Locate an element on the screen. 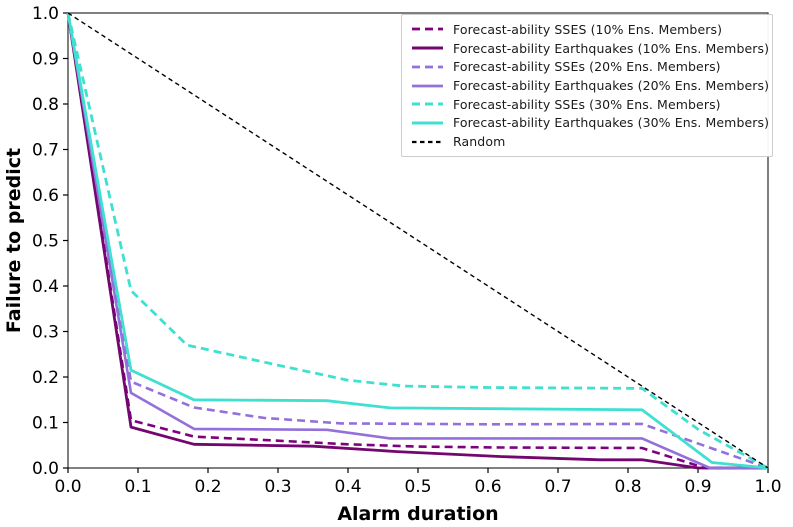 The image size is (793, 527). y-axis-tick-label: 0.2 is located at coordinates (45, 378).